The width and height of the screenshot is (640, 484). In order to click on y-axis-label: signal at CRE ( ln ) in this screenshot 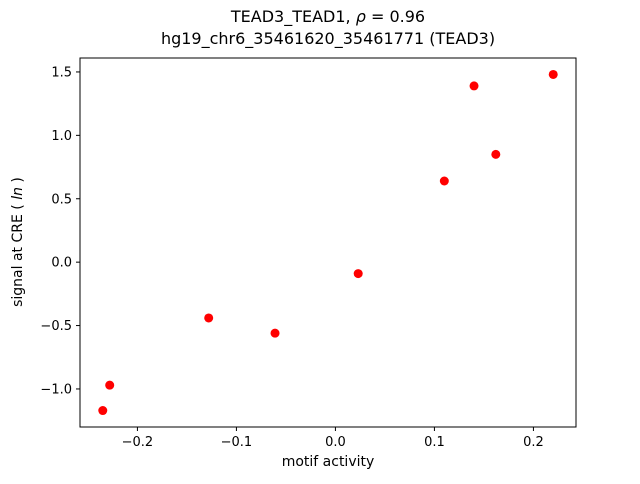, I will do `click(18, 242)`.